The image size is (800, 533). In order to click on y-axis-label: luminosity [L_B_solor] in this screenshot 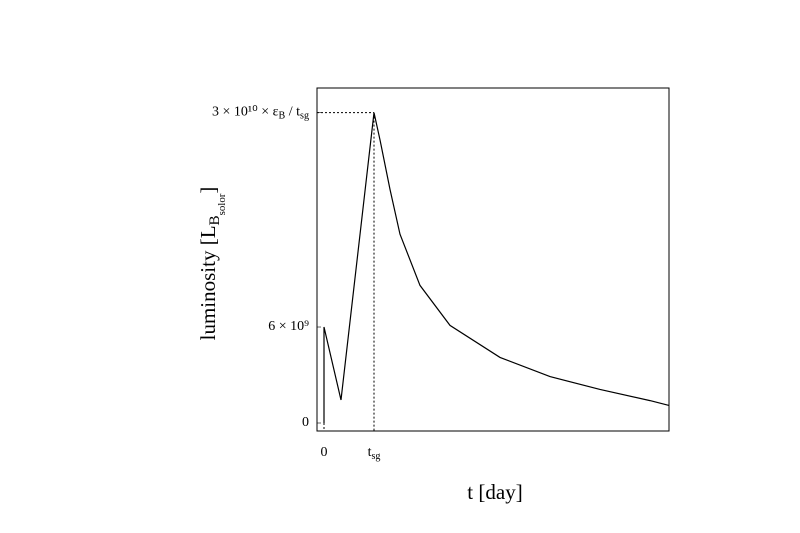, I will do `click(211, 264)`.